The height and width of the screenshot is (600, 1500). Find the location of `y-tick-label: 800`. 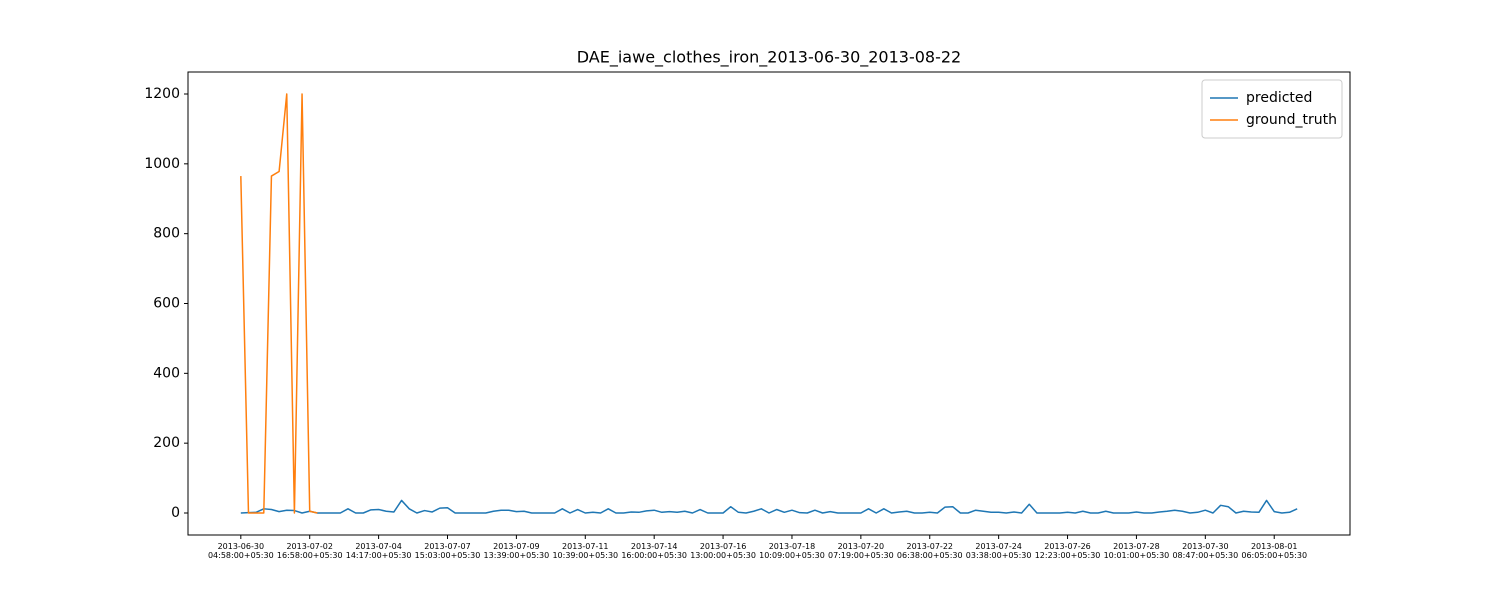

y-tick-label: 800 is located at coordinates (166, 234).